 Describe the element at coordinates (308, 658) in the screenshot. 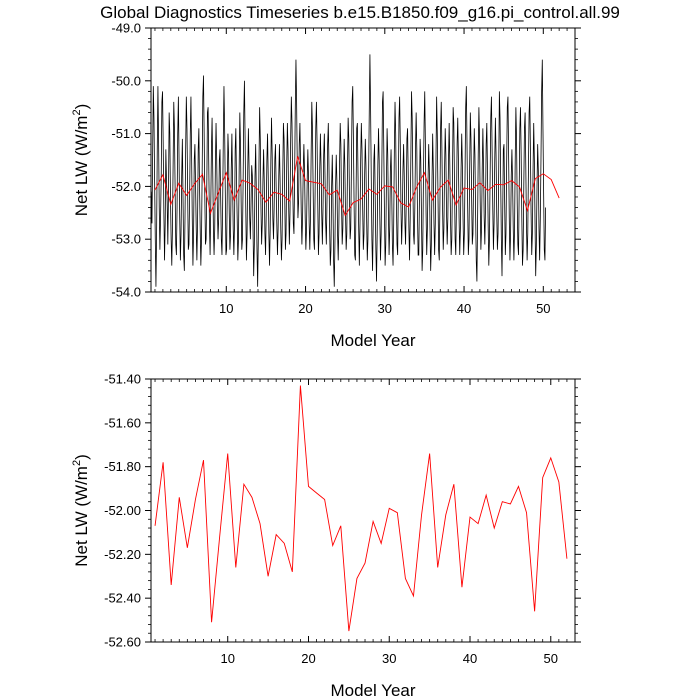

I see `bottom-x-tick-label: 20` at that location.